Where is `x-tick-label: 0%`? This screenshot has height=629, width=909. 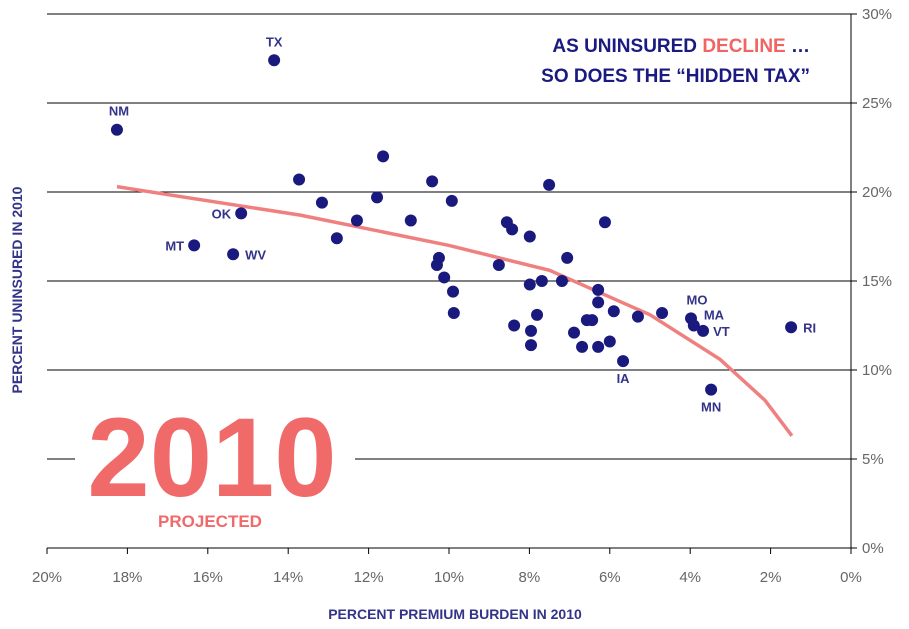
x-tick-label: 0% is located at coordinates (851, 577).